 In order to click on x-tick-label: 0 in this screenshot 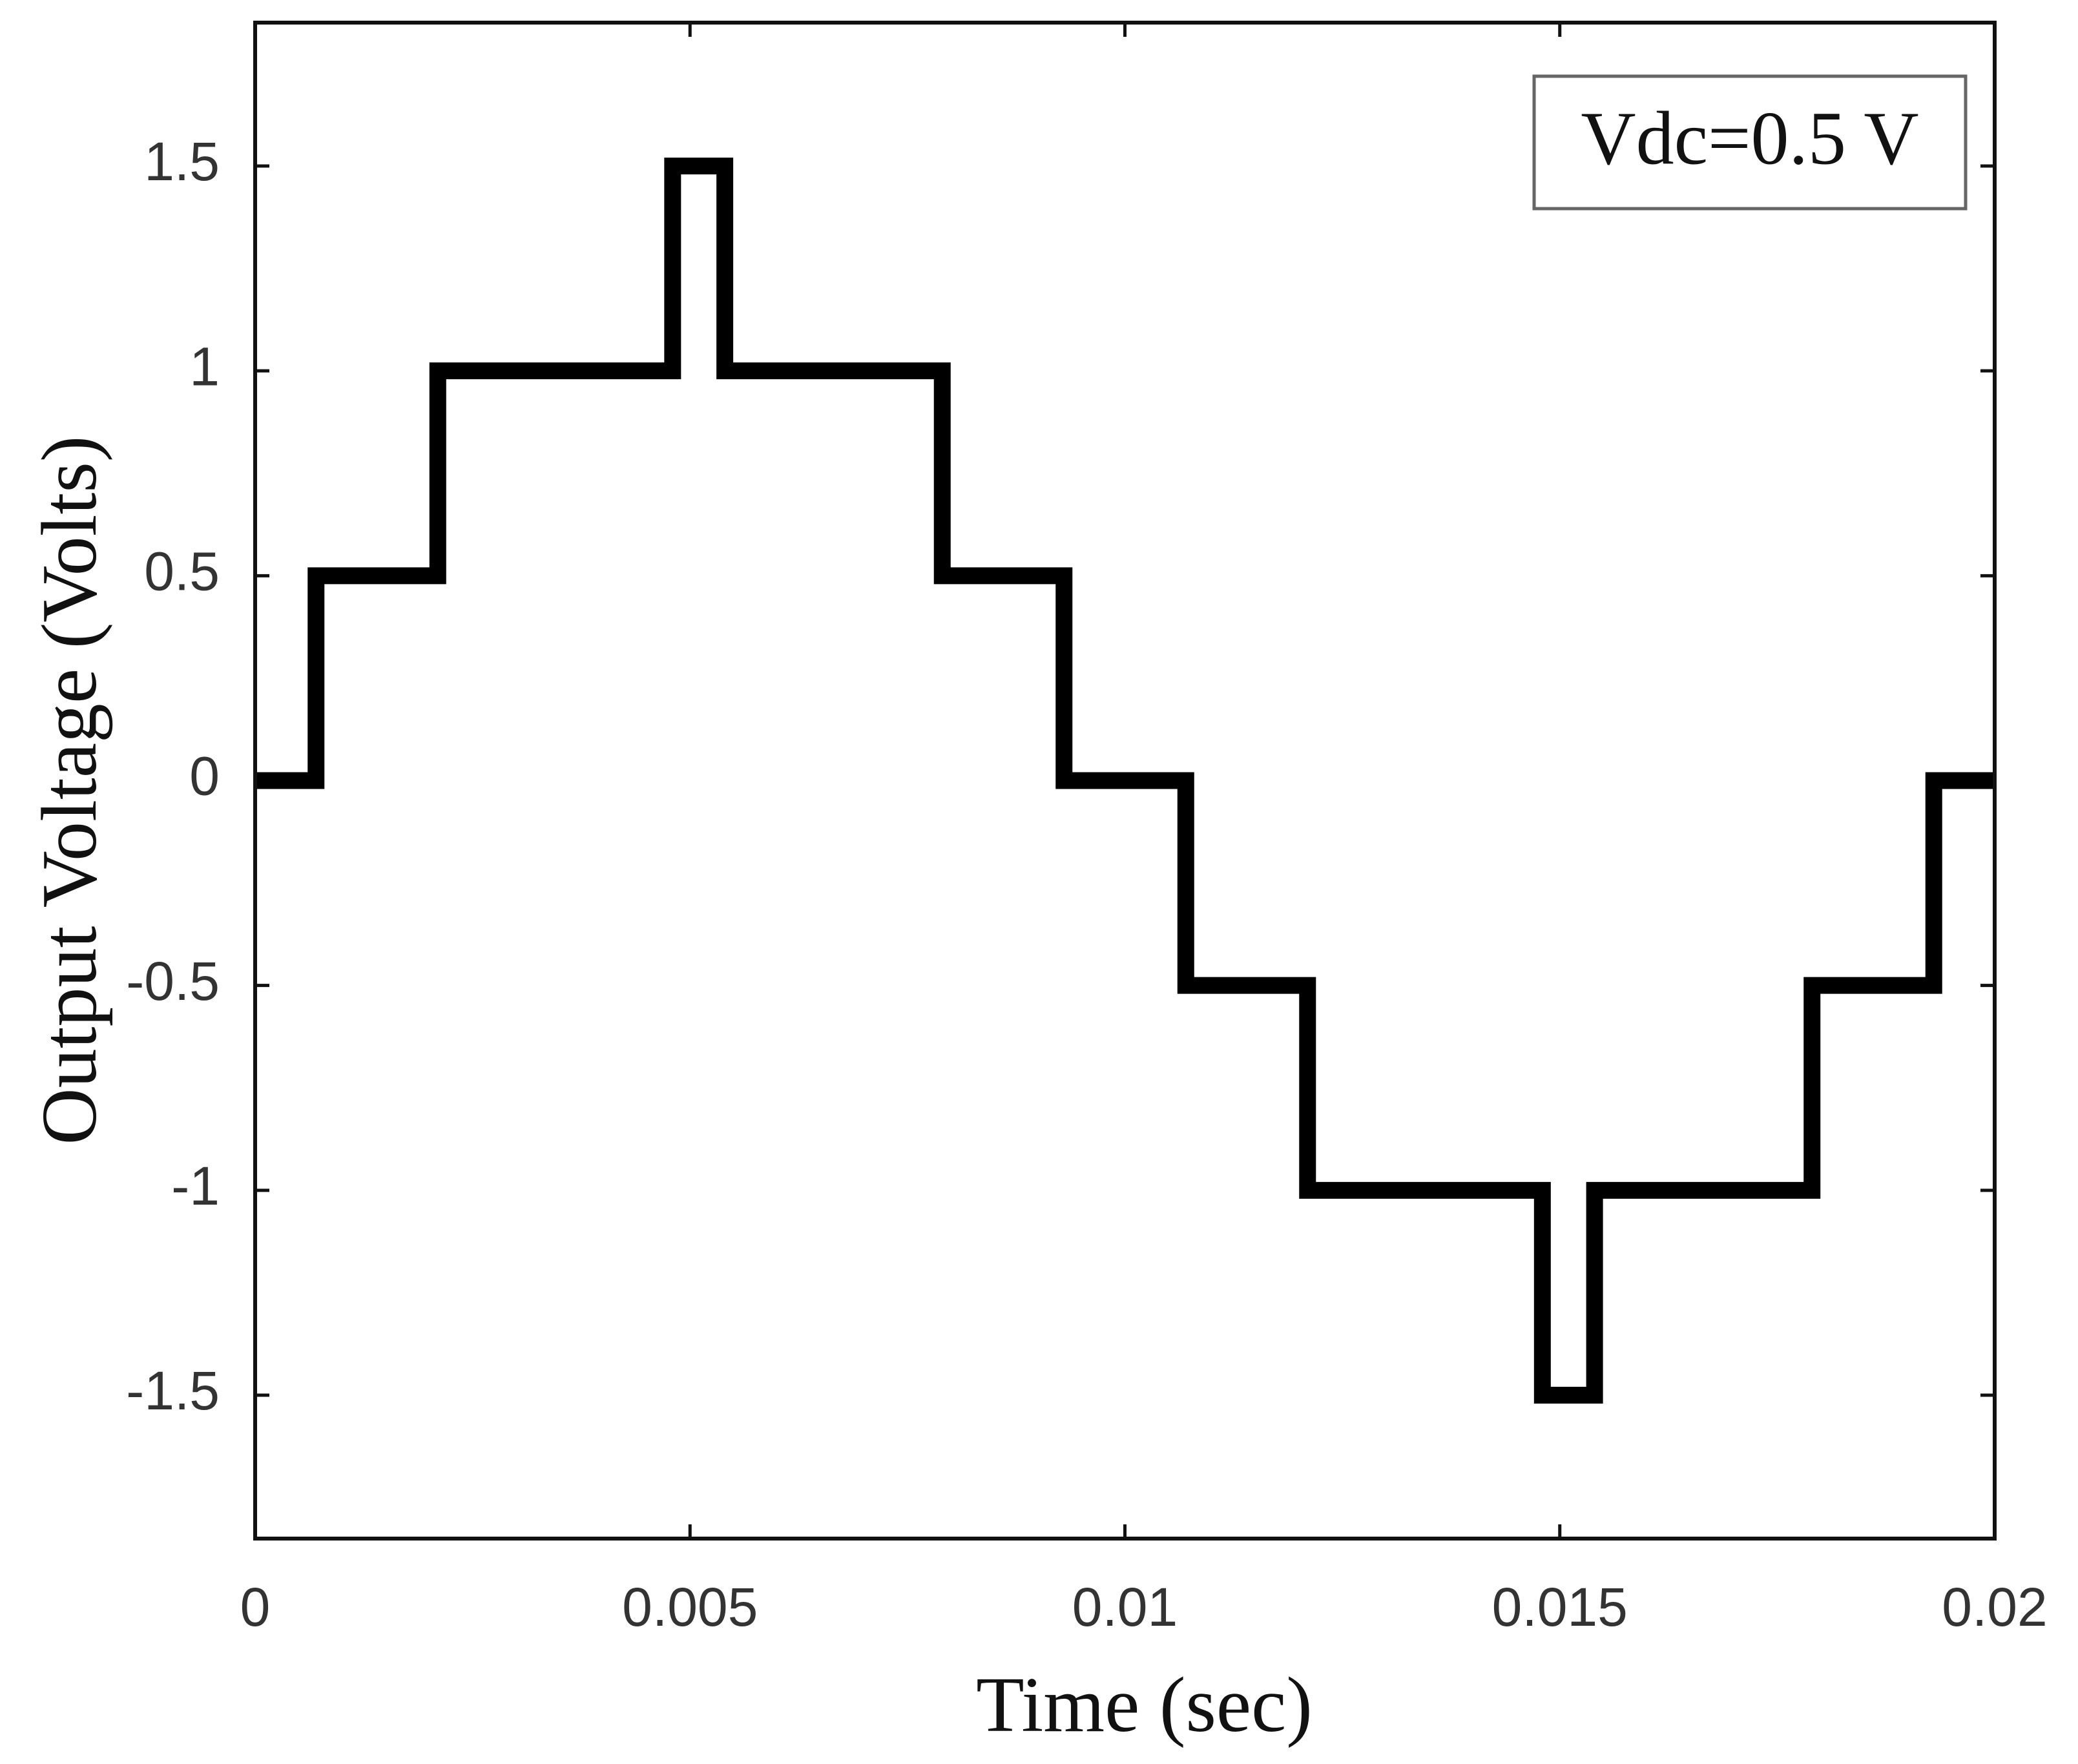, I will do `click(256, 1607)`.